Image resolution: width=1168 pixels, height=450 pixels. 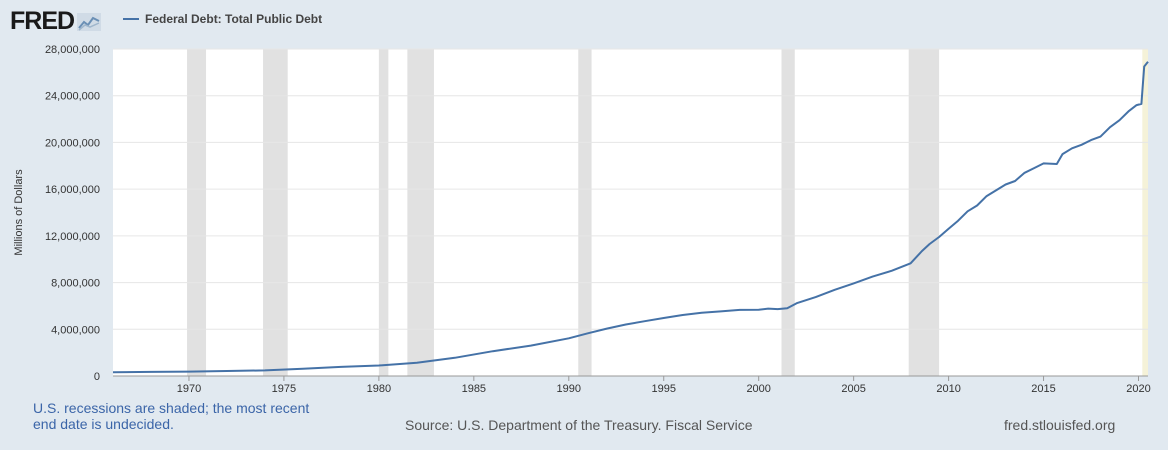 I want to click on x-tick-label: 1970, so click(x=189, y=389).